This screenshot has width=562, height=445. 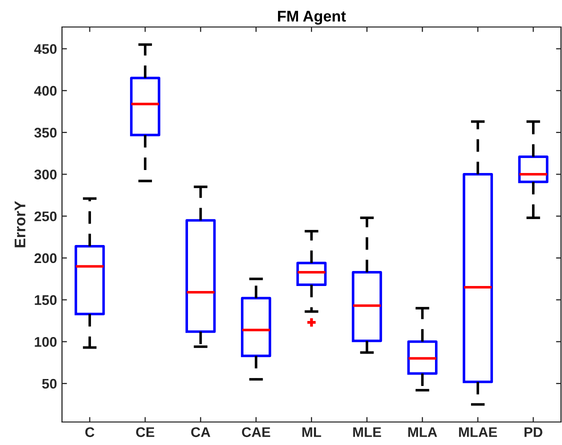 What do you see at coordinates (45, 258) in the screenshot?
I see `y-tick-label: 200` at bounding box center [45, 258].